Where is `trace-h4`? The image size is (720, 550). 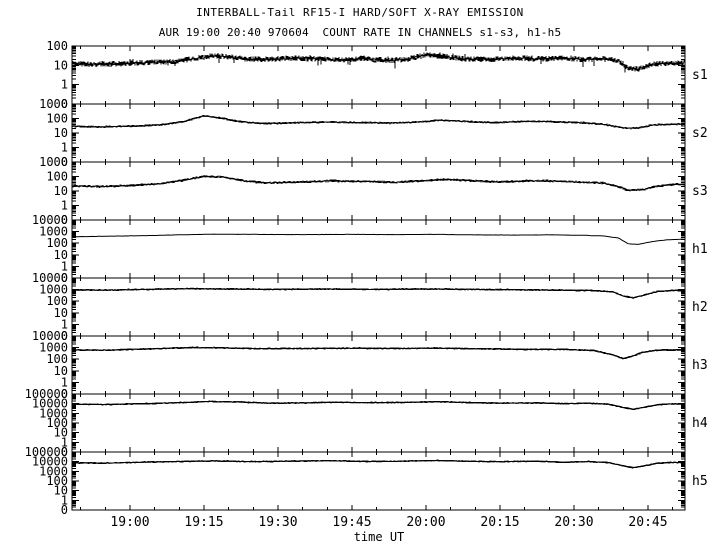 trace-h4 is located at coordinates (378, 405).